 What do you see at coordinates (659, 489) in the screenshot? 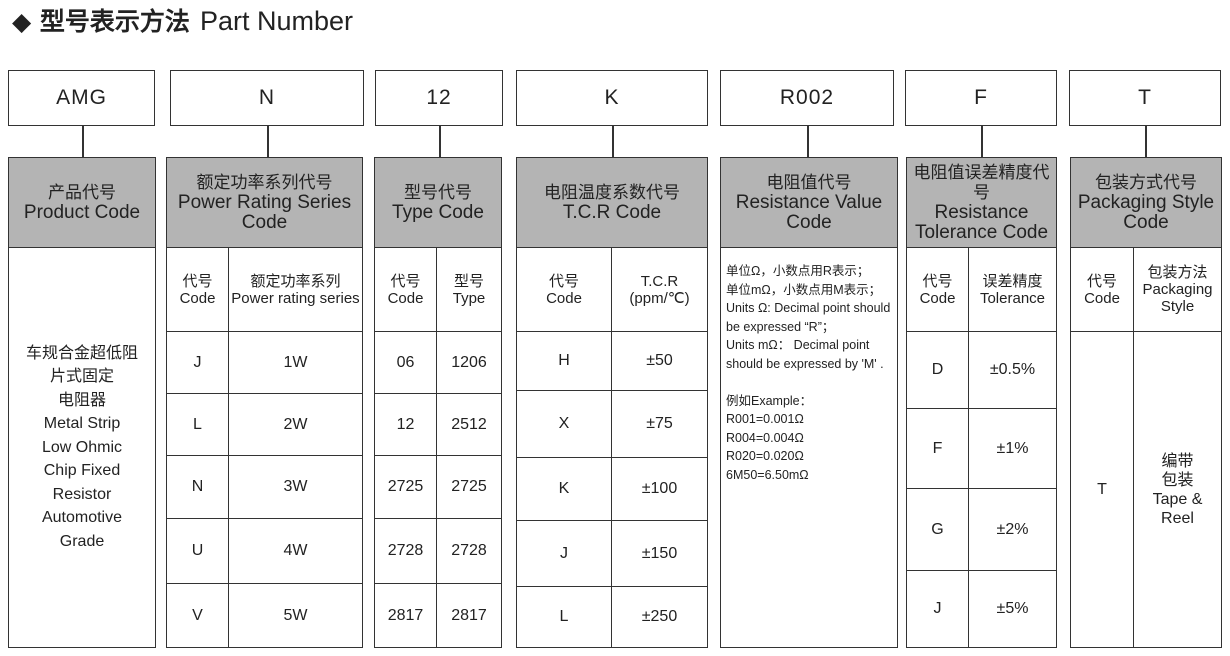
I see `table-cell: ±100` at bounding box center [659, 489].